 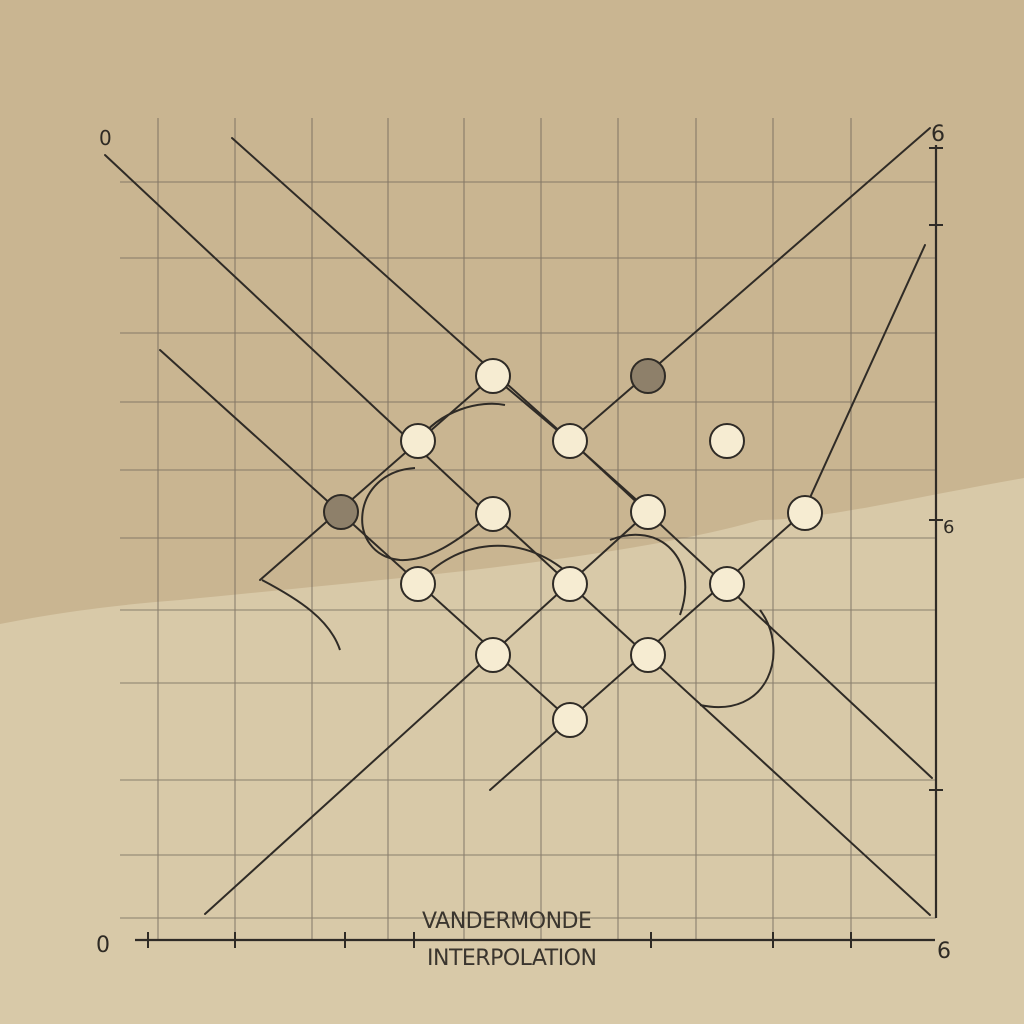 What do you see at coordinates (948, 527) in the screenshot?
I see `corner-label-right-middle: 6` at bounding box center [948, 527].